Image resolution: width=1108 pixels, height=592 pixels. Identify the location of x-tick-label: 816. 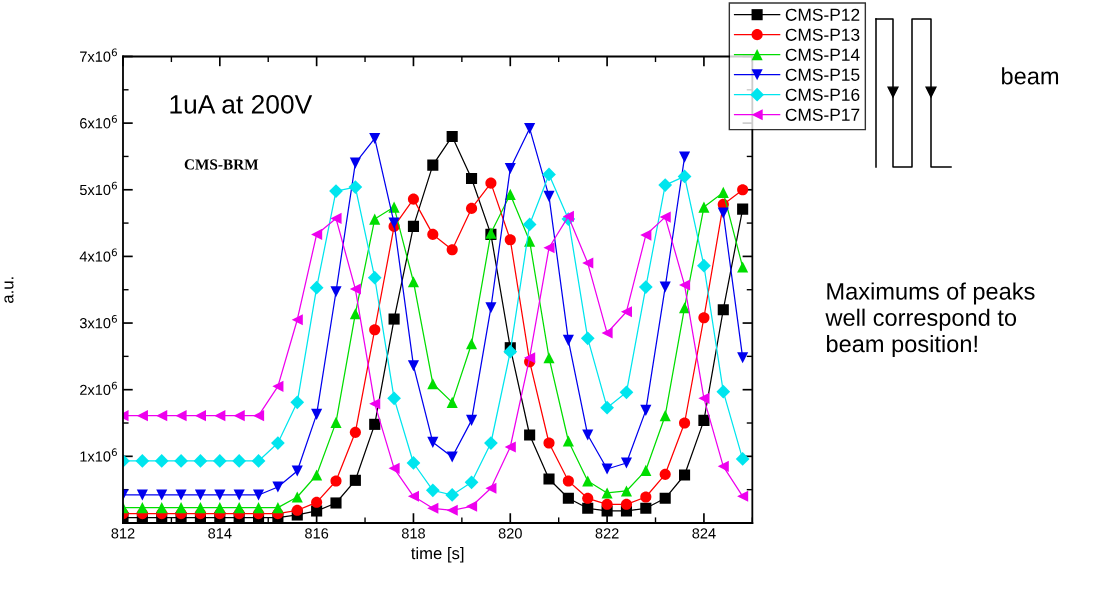
(317, 533).